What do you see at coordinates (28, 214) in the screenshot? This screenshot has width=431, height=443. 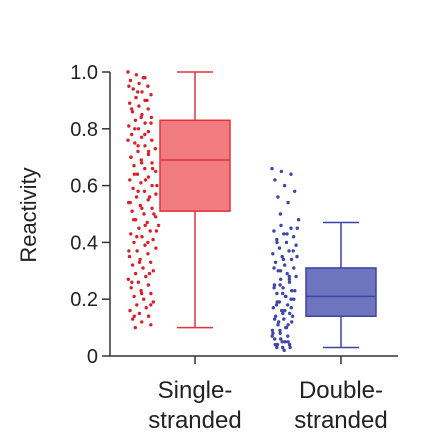 I see `y-axis-title: Reactivity` at bounding box center [28, 214].